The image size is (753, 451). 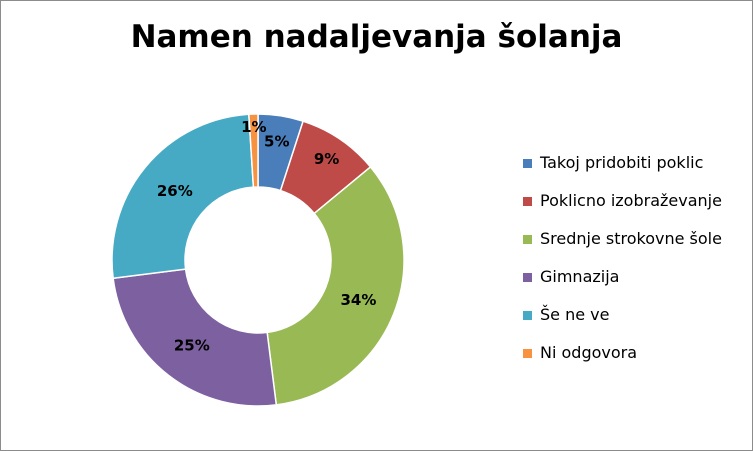 I want to click on slice-gimnazija, so click(x=195, y=337).